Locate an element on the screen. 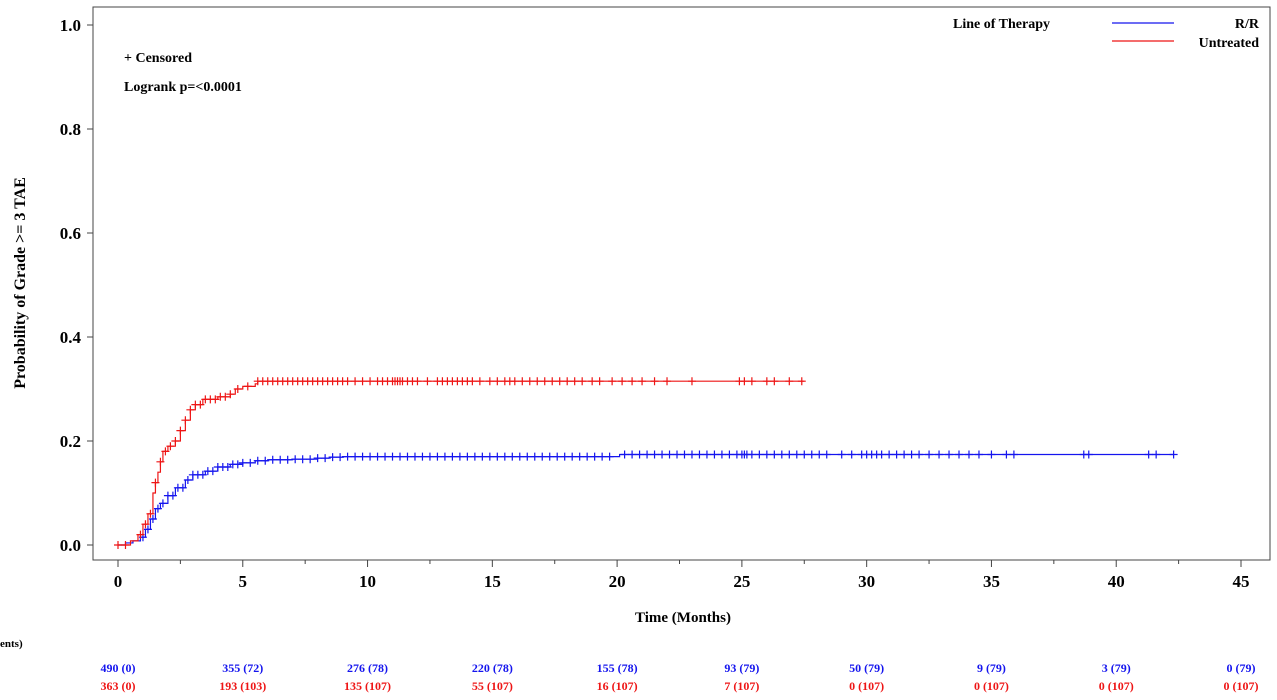 The width and height of the screenshot is (1277, 700). y-tick-label: 0.2 is located at coordinates (70, 441).